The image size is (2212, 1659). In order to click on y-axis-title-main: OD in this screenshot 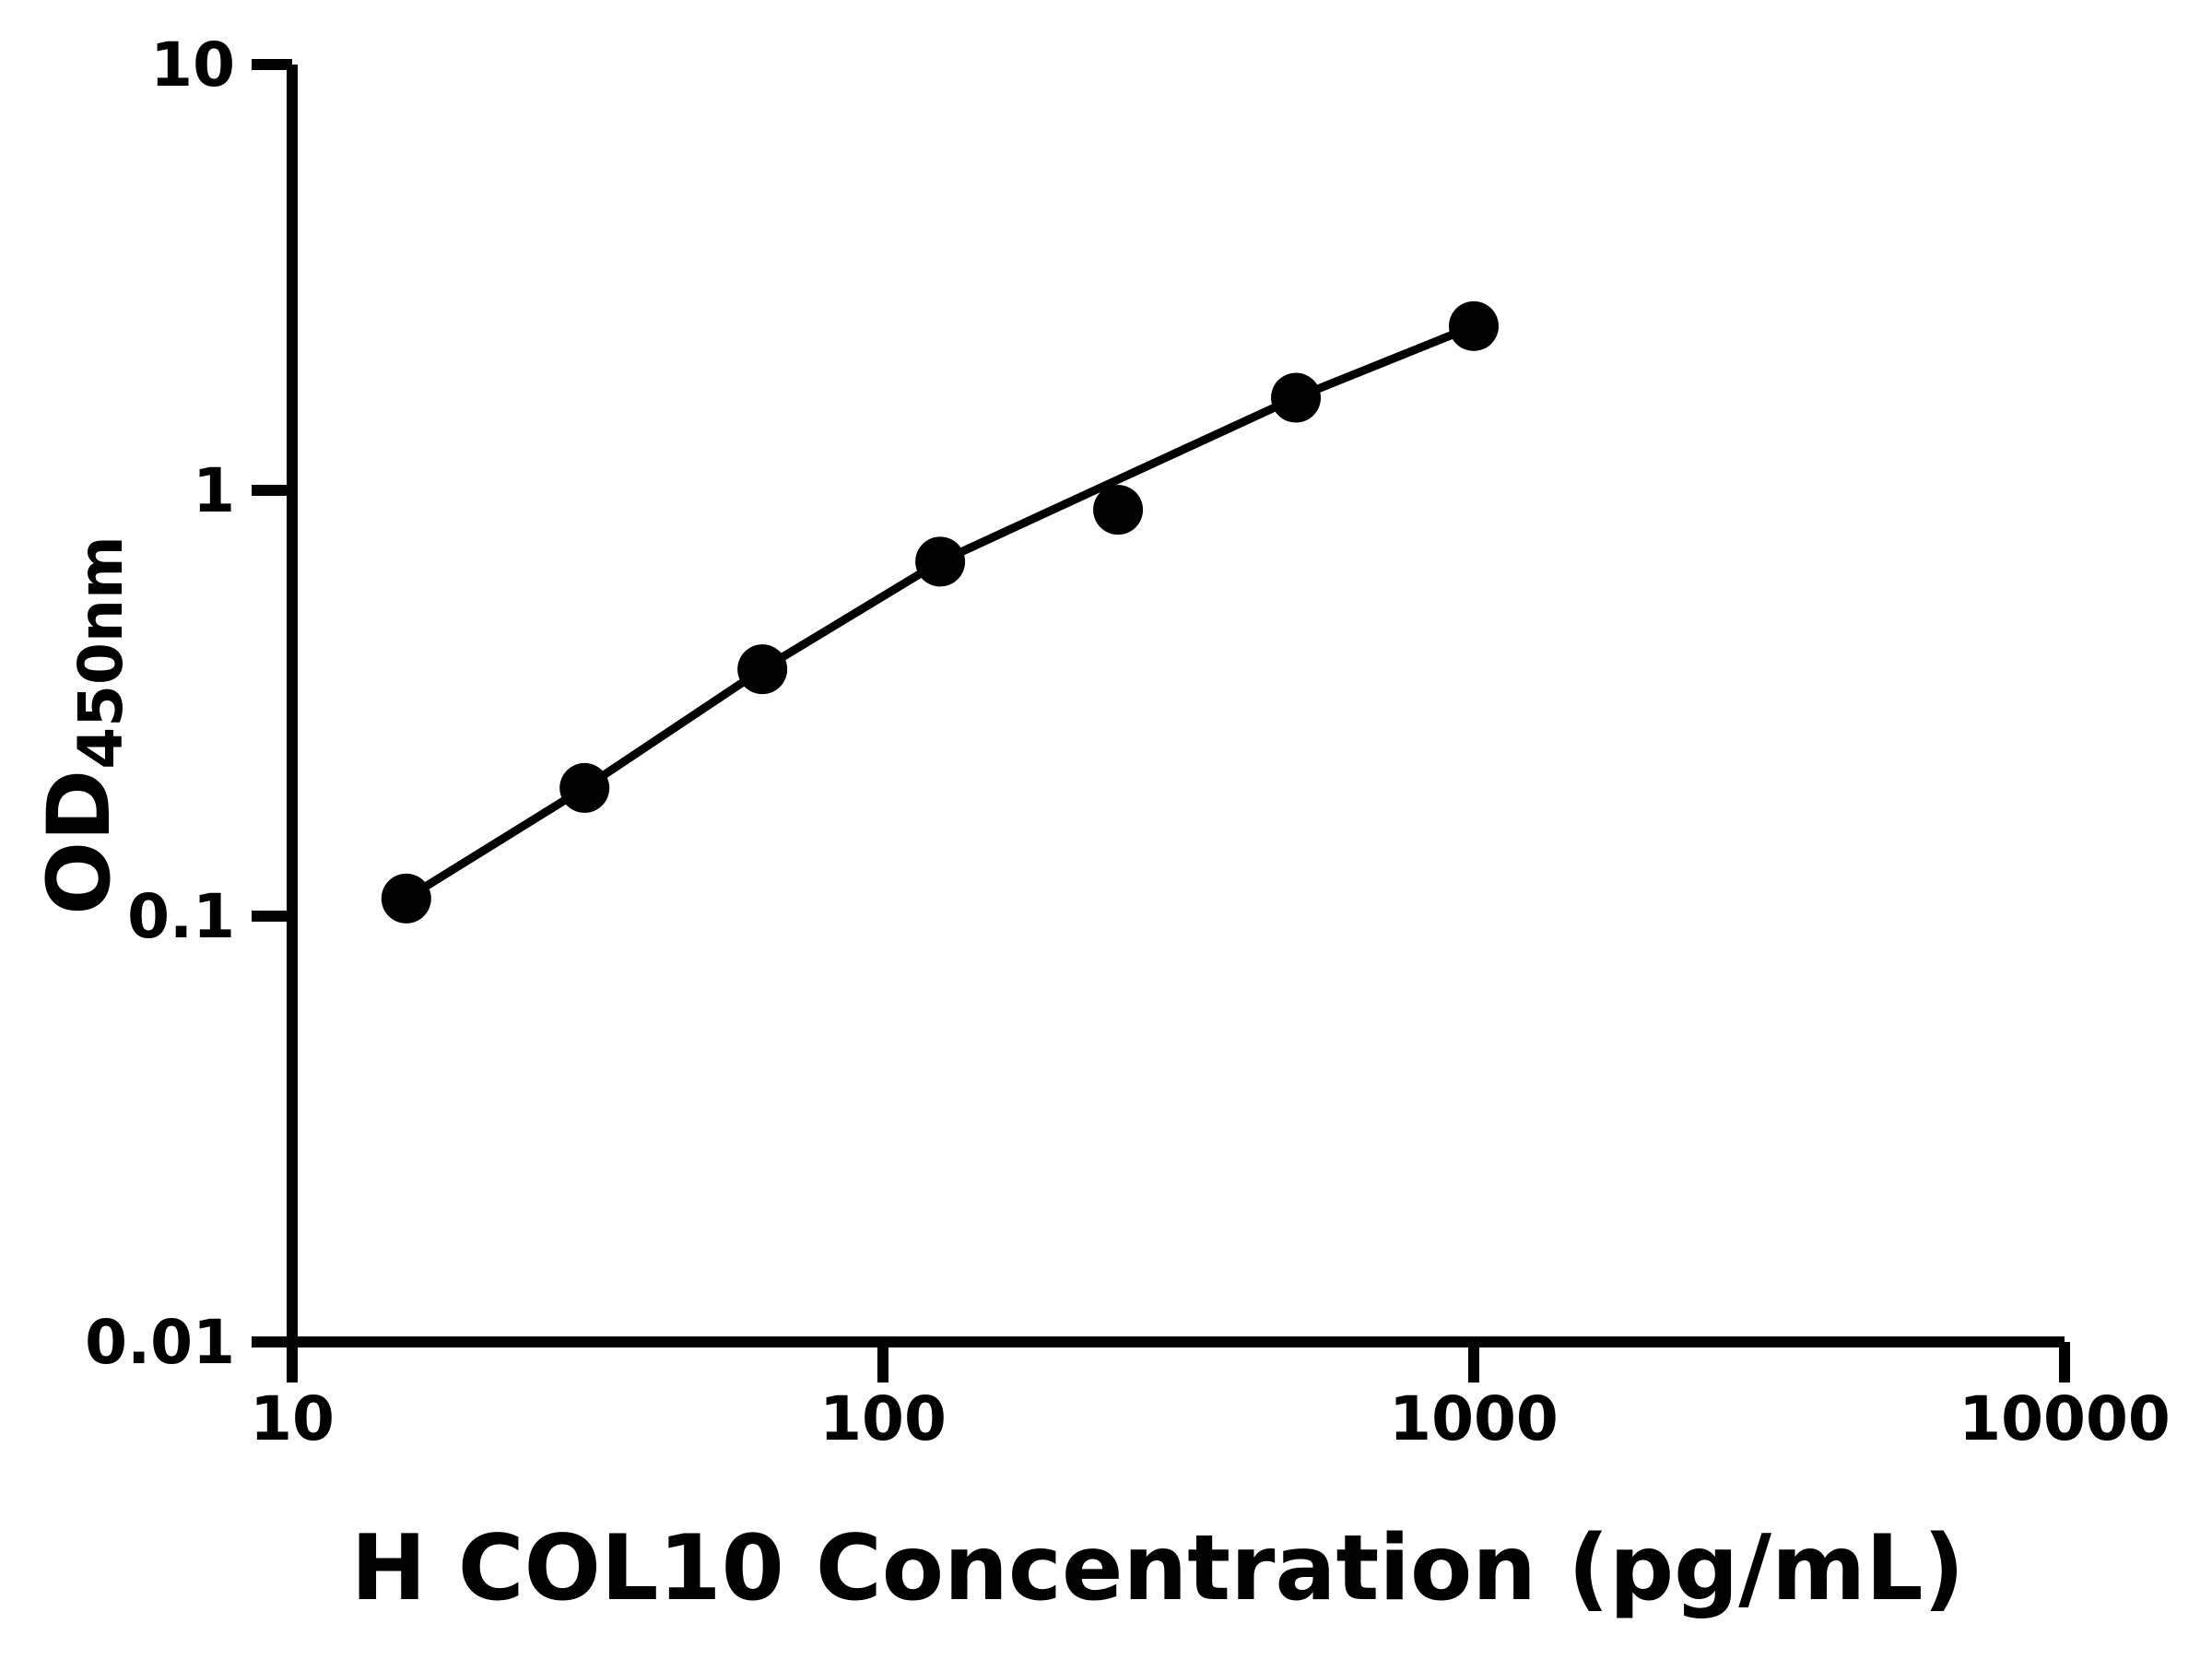, I will do `click(79, 842)`.